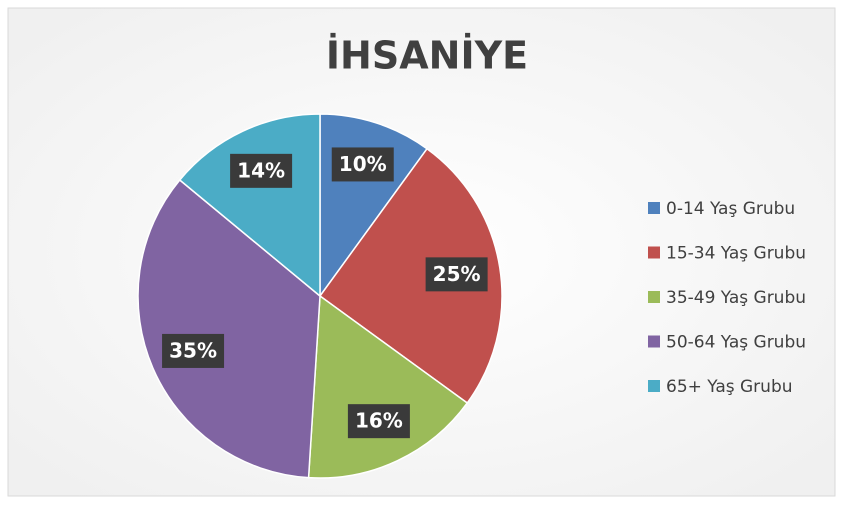 The width and height of the screenshot is (843, 506). Describe the element at coordinates (729, 387) in the screenshot. I see `legend-label: 65+ Yaş Grubu` at that location.